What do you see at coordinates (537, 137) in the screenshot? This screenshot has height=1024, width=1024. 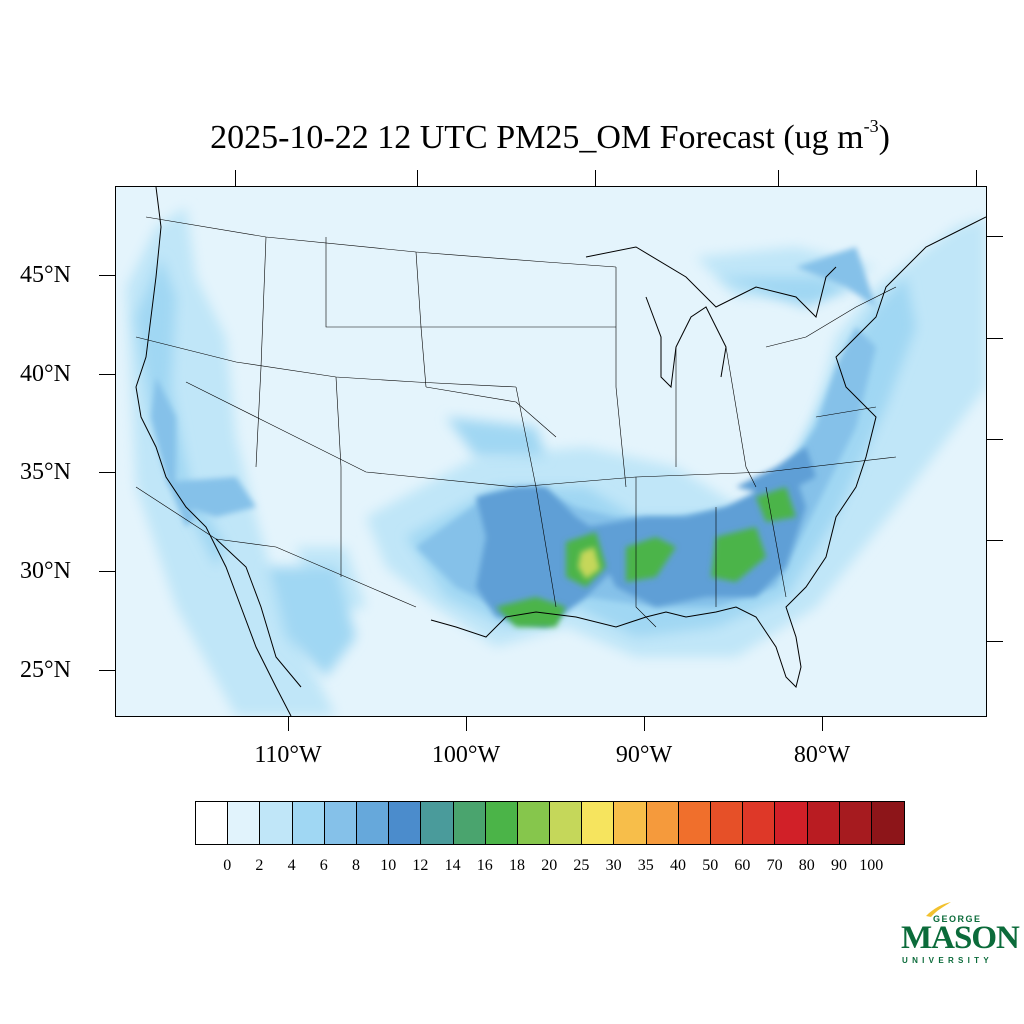 I see `title-text: 2025-10-22 12 UTC PM25_OM Forecast (ug m` at bounding box center [537, 137].